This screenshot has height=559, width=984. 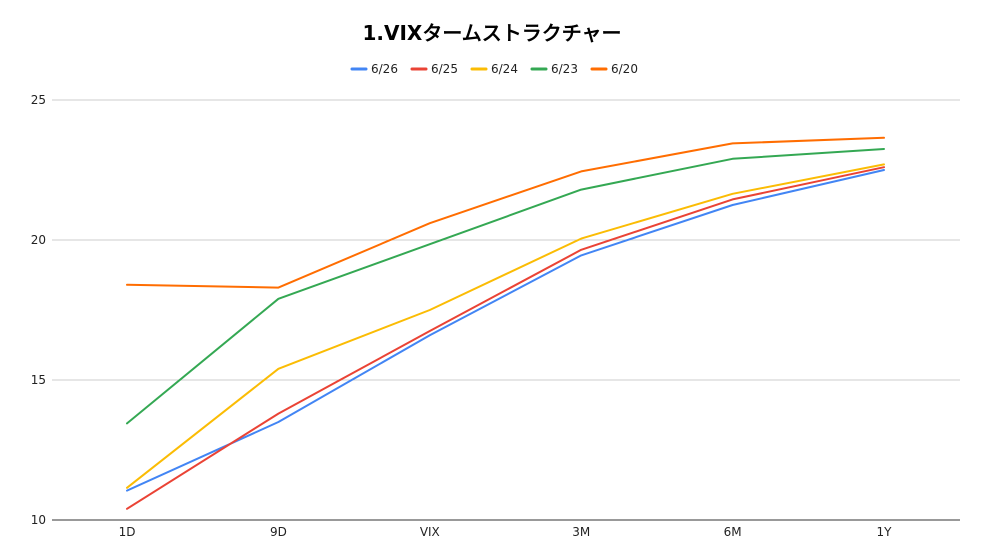 I want to click on y-tick-label: 20, so click(x=38, y=240).